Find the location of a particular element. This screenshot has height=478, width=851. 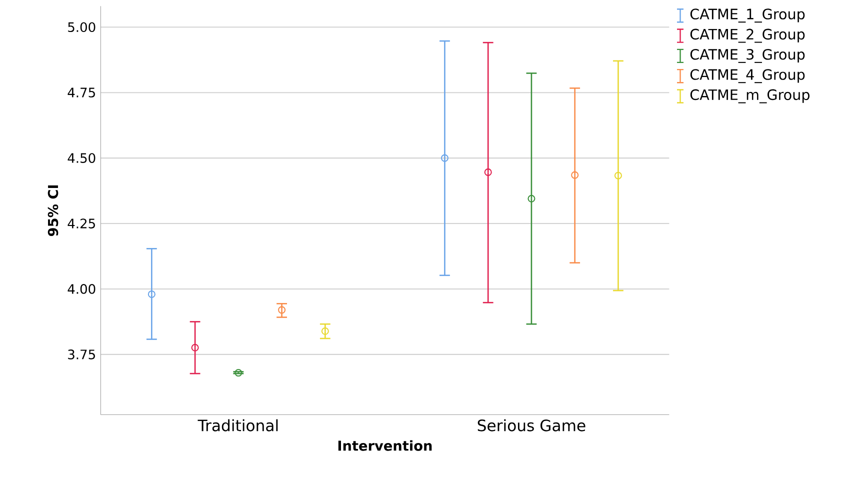

x-axis-title: Intervention is located at coordinates (385, 445).